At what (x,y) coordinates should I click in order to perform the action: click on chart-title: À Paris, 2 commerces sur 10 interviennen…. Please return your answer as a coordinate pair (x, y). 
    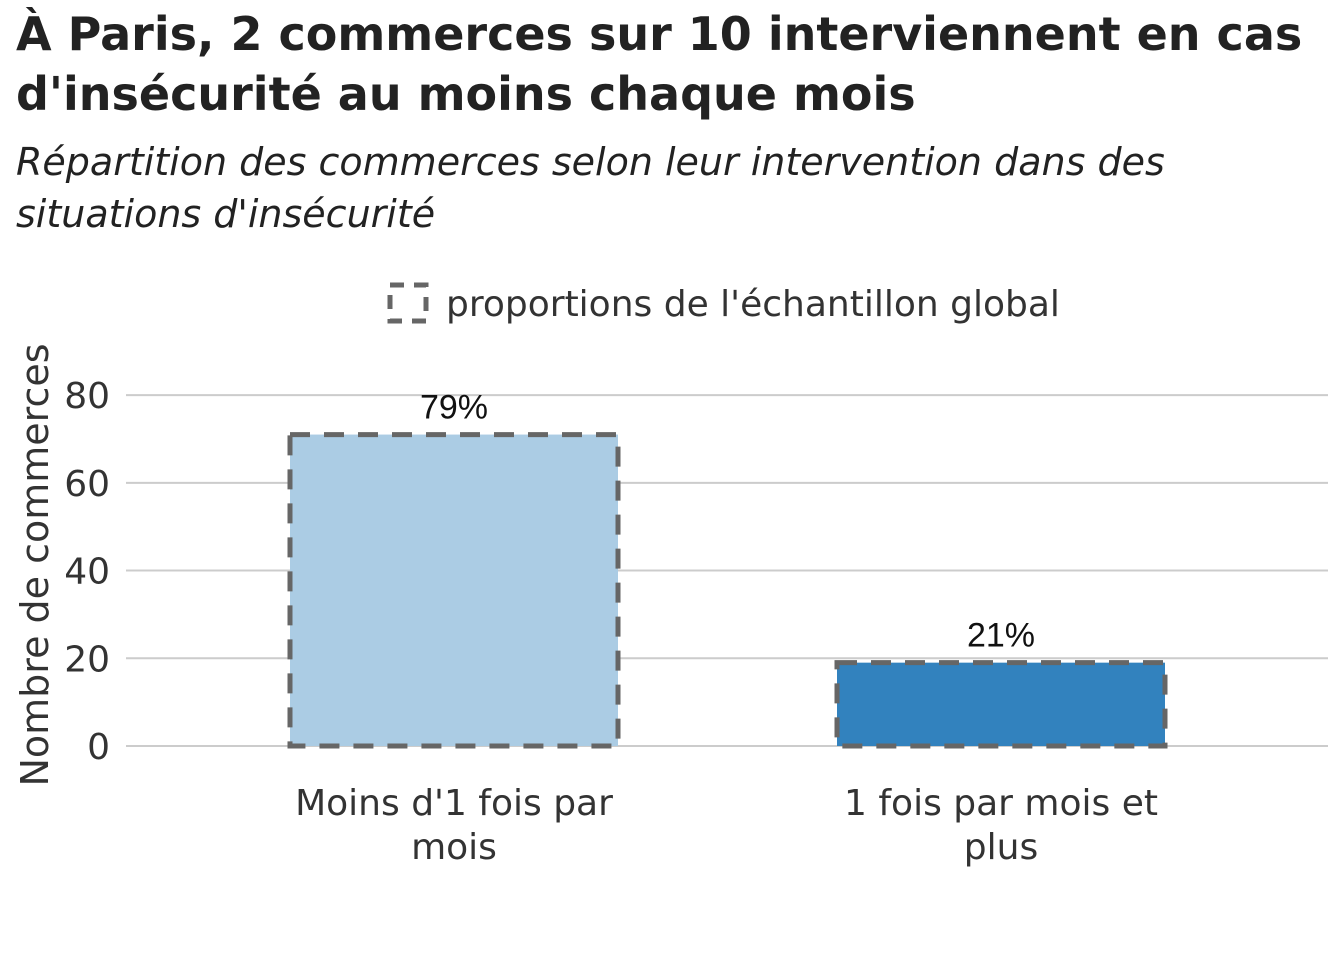
    Looking at the image, I should click on (659, 64).